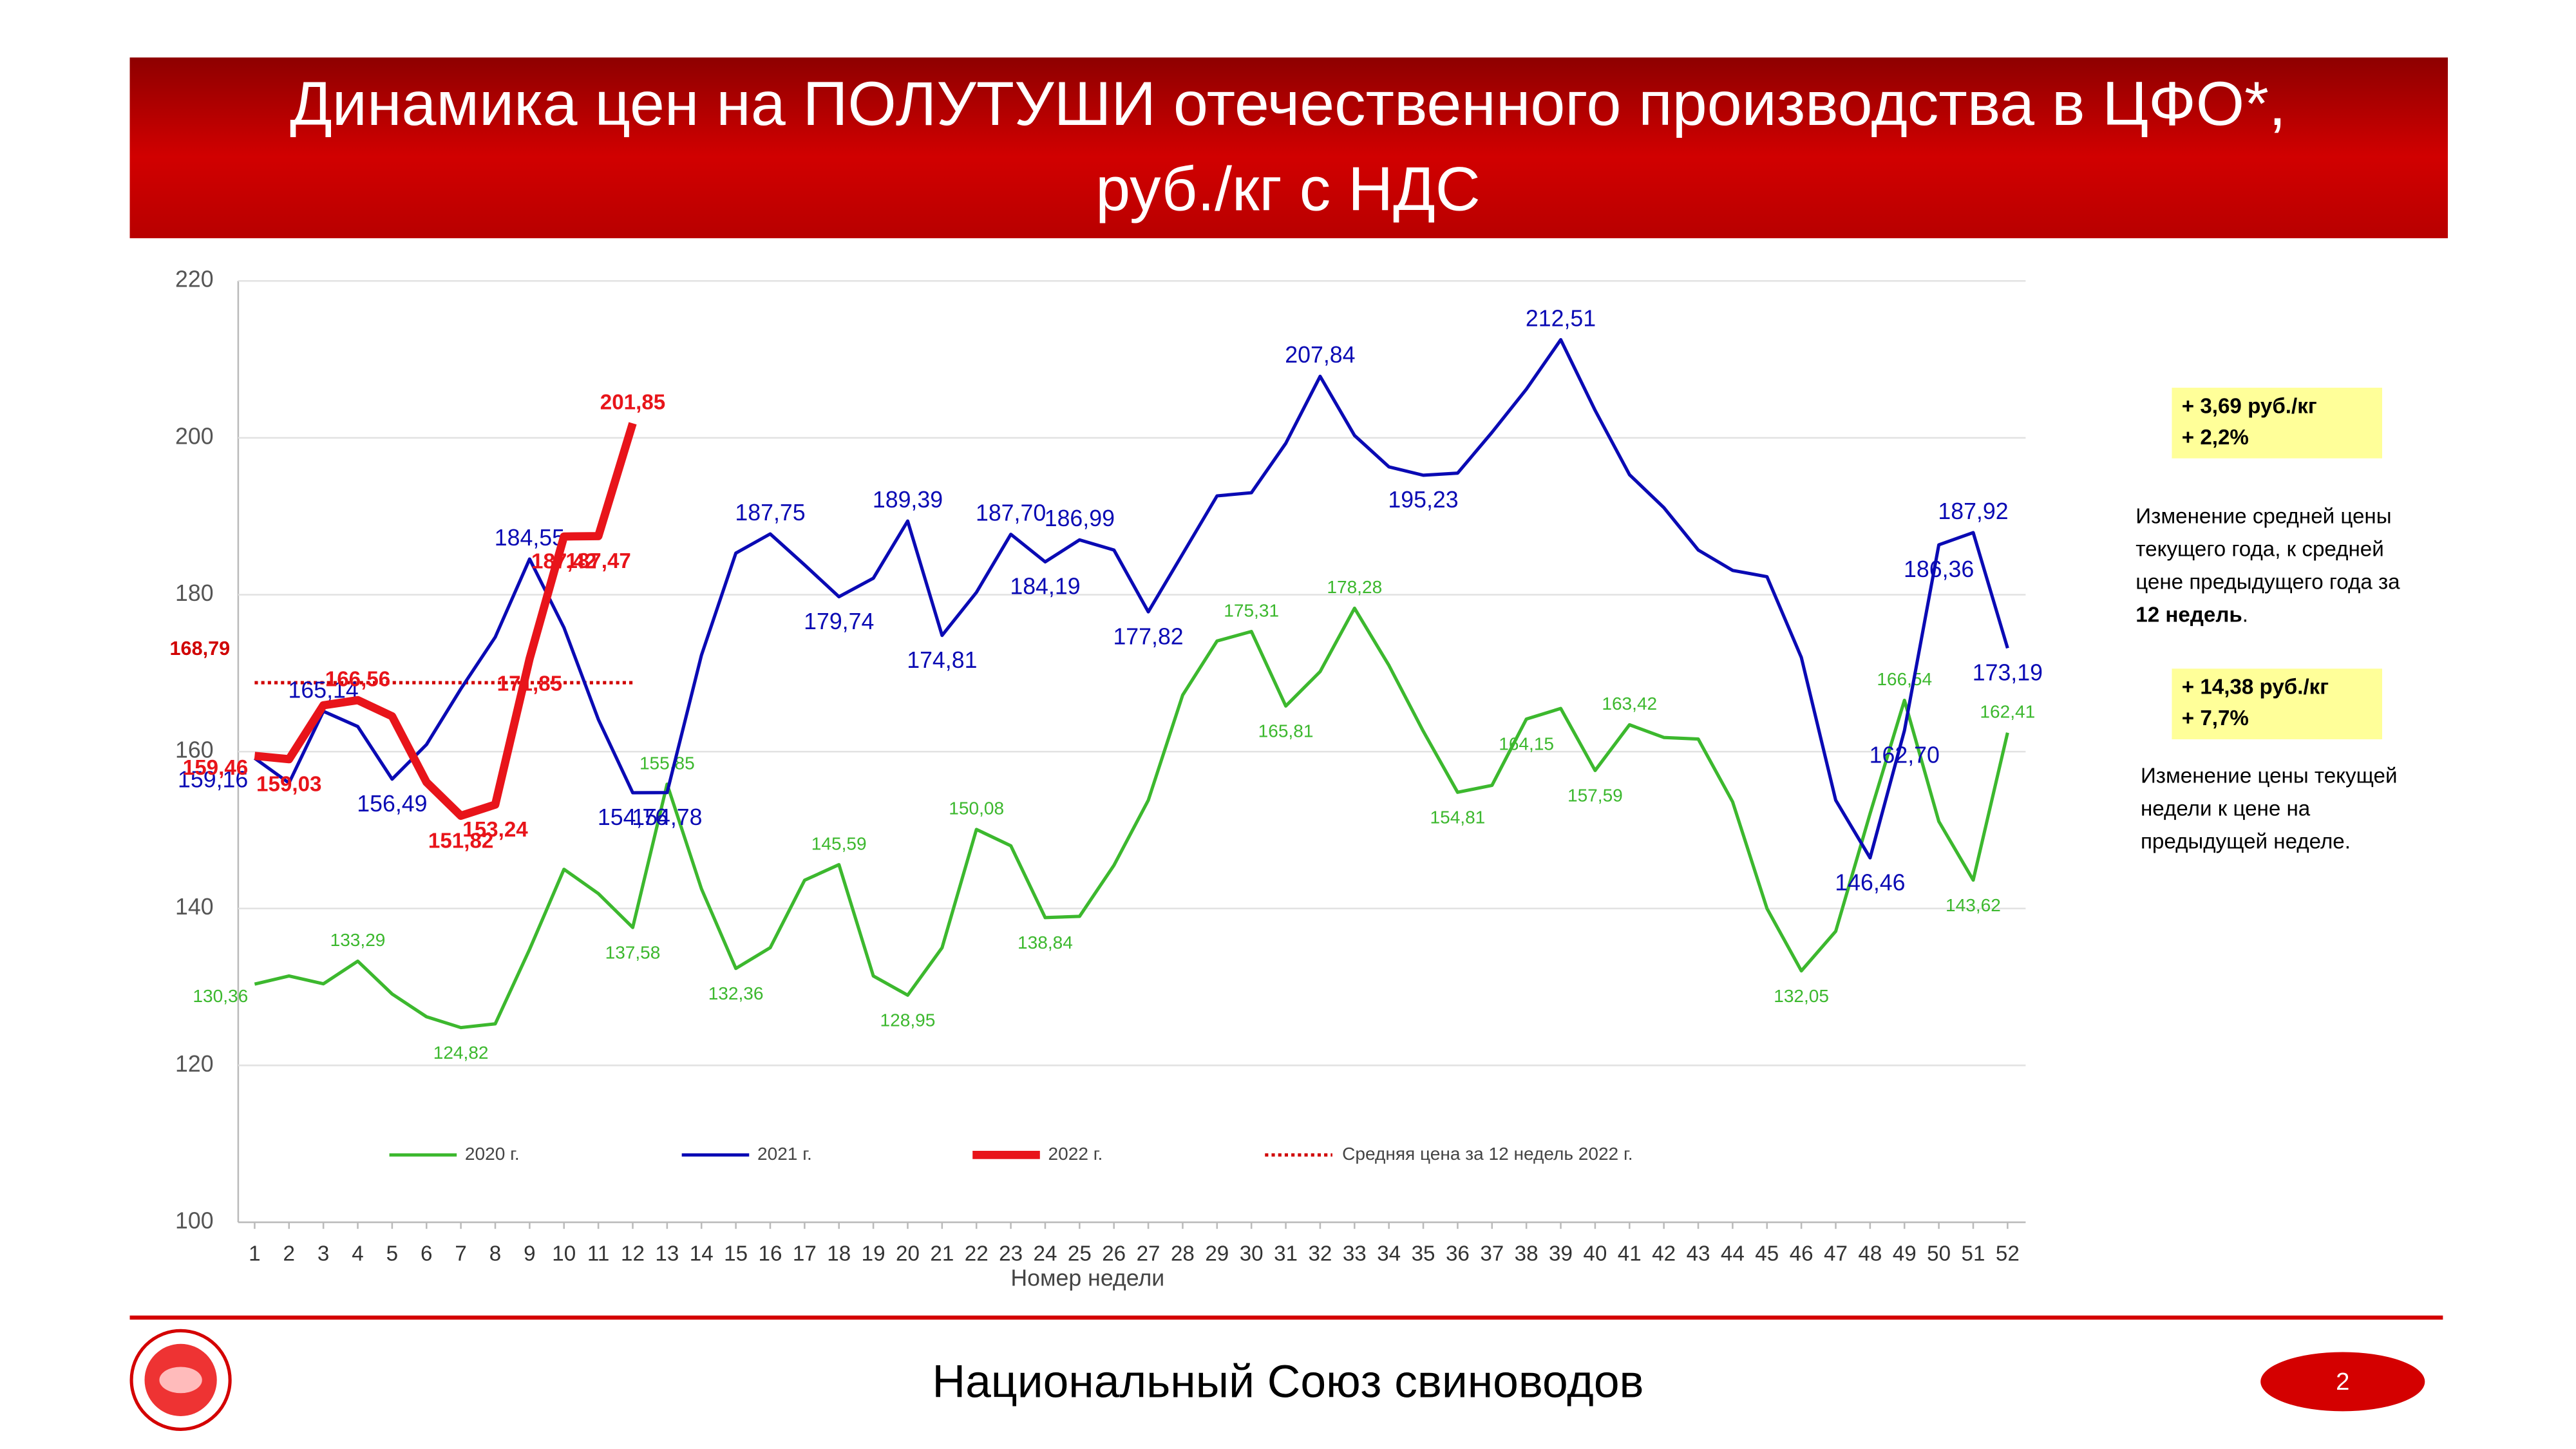  What do you see at coordinates (1905, 755) in the screenshot?
I see `data-label: 162,70` at bounding box center [1905, 755].